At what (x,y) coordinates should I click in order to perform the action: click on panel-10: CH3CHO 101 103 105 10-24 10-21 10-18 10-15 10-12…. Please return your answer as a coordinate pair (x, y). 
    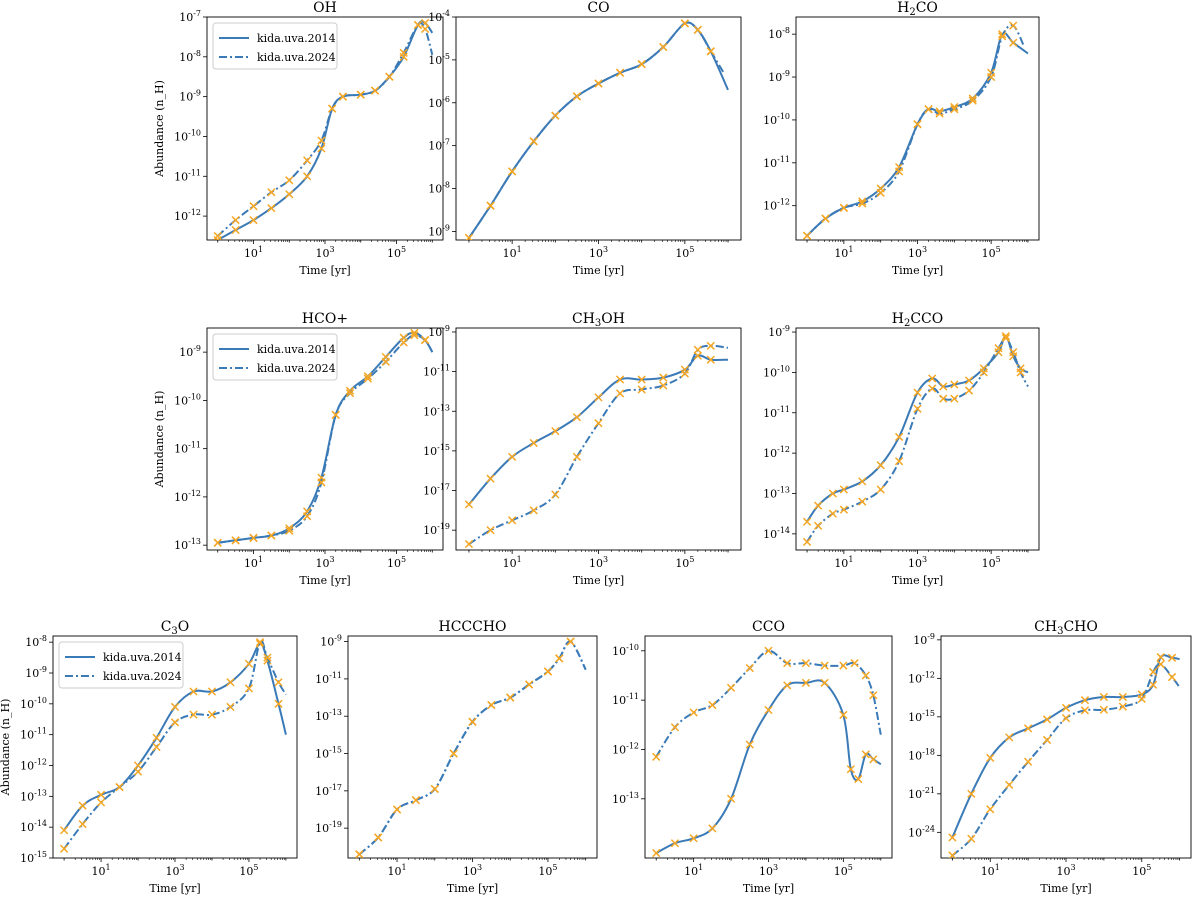
    Looking at the image, I should click on (1050, 757).